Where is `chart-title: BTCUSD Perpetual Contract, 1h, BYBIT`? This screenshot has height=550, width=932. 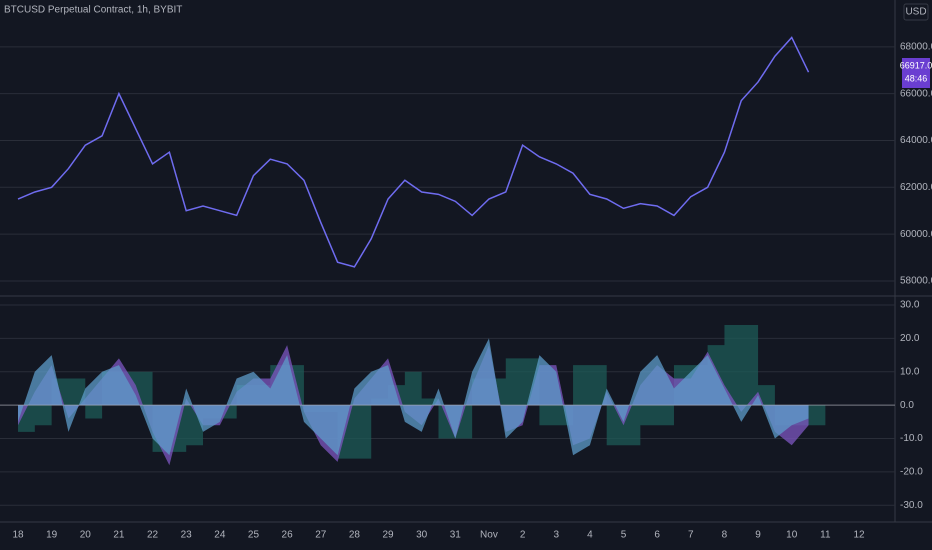 chart-title: BTCUSD Perpetual Contract, 1h, BYBIT is located at coordinates (93, 10).